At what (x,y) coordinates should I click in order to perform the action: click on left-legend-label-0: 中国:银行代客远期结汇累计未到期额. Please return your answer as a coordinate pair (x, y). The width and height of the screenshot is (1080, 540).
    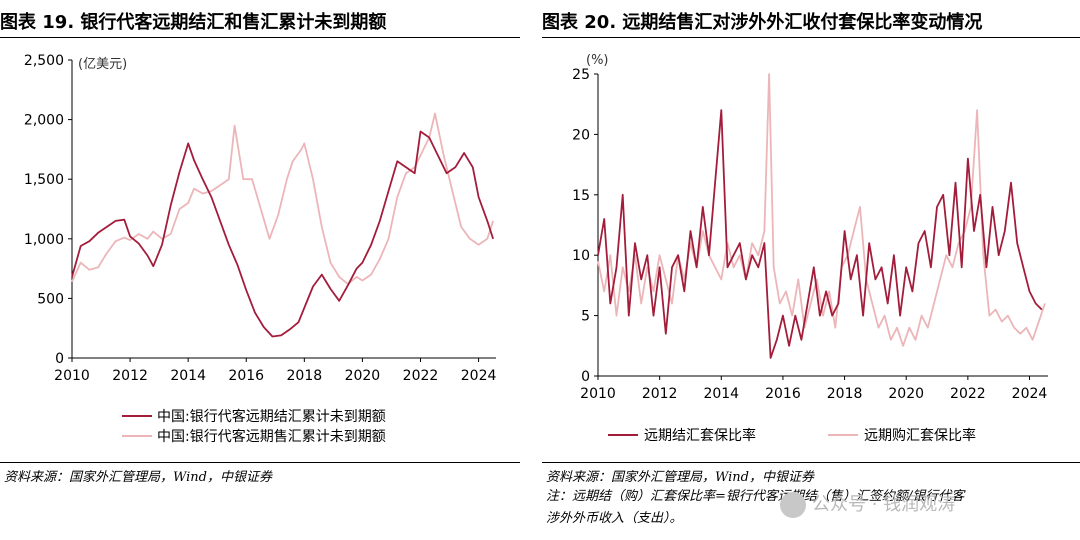
    Looking at the image, I should click on (271, 416).